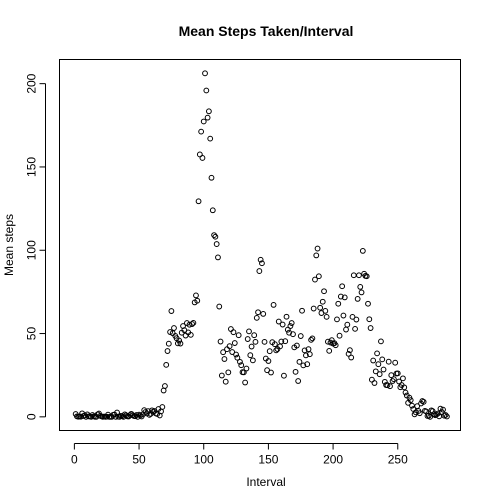 This screenshot has height=504, width=504. Describe the element at coordinates (32, 83) in the screenshot. I see `y-tick-label: 200` at that location.